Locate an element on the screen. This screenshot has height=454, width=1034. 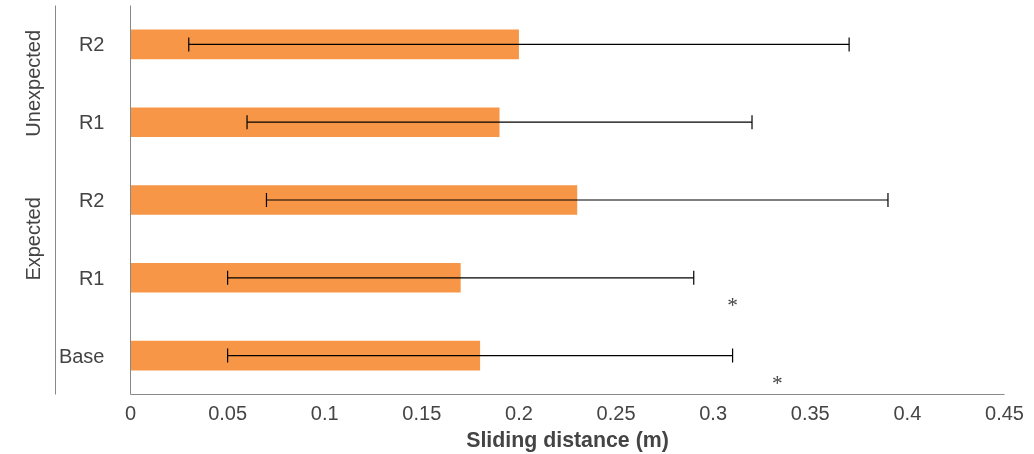
text: Expected is located at coordinates (33, 239).